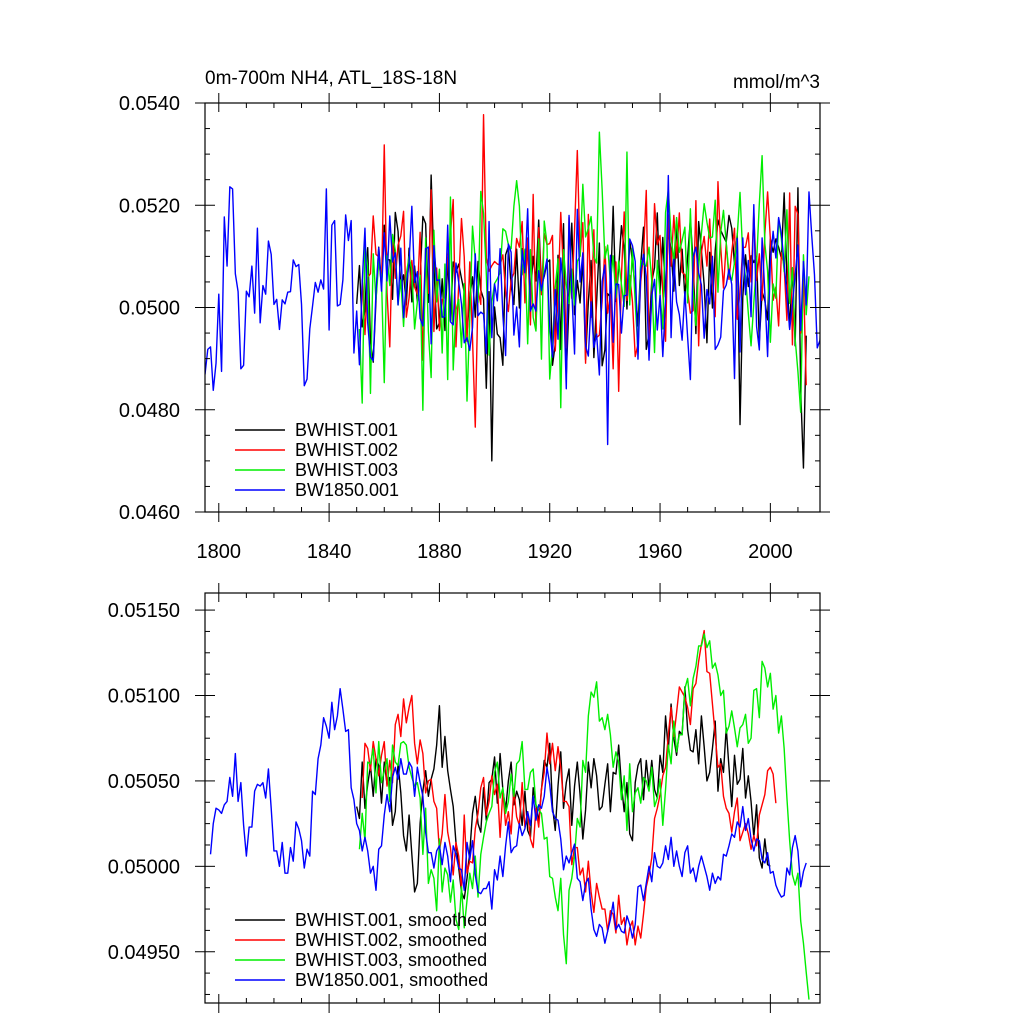  What do you see at coordinates (770, 552) in the screenshot?
I see `top-xtick-label: 2000` at bounding box center [770, 552].